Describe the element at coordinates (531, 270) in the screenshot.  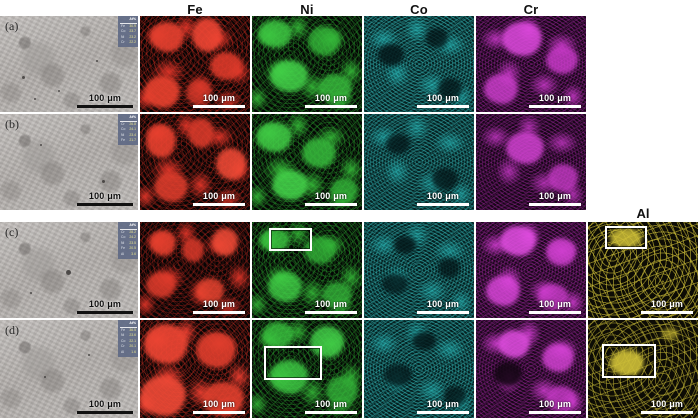
I see `panel-c-cr: 100 μm` at that location.